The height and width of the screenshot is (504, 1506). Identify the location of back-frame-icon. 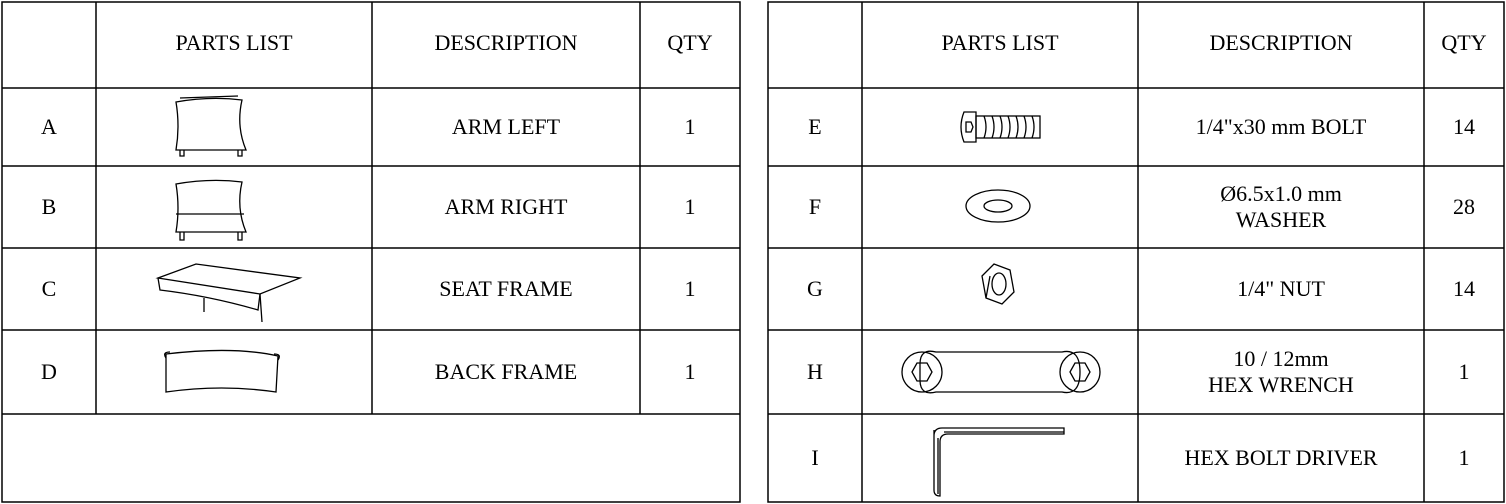
(222, 371).